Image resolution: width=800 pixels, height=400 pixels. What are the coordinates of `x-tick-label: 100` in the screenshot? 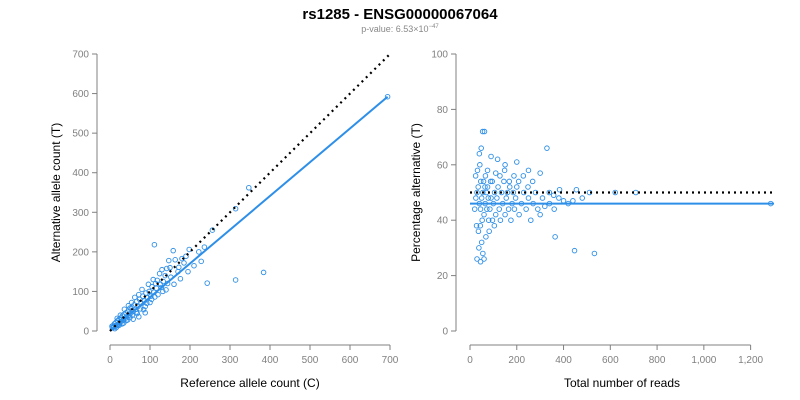 It's located at (150, 360).